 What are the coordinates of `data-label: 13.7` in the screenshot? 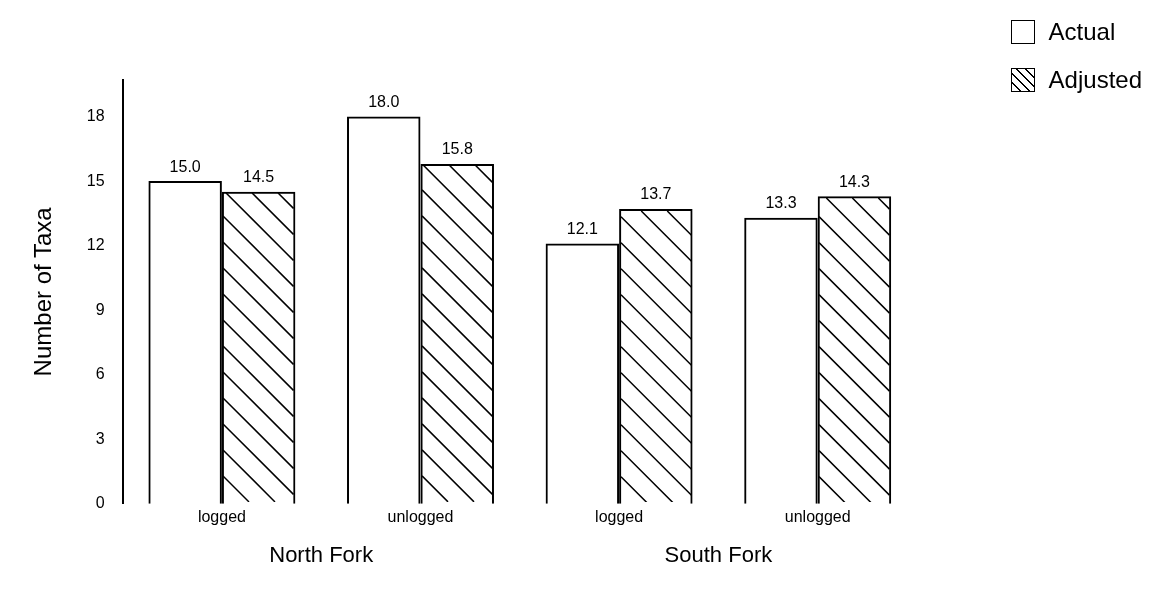 It's located at (656, 194).